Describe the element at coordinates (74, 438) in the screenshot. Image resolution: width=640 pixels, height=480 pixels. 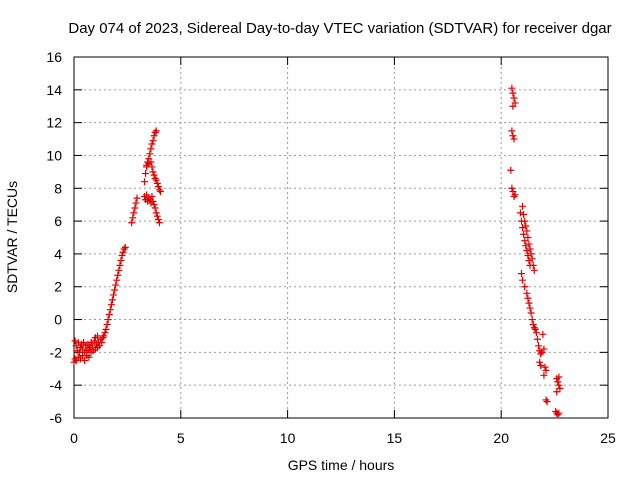
I see `x-tick-label: 0` at that location.